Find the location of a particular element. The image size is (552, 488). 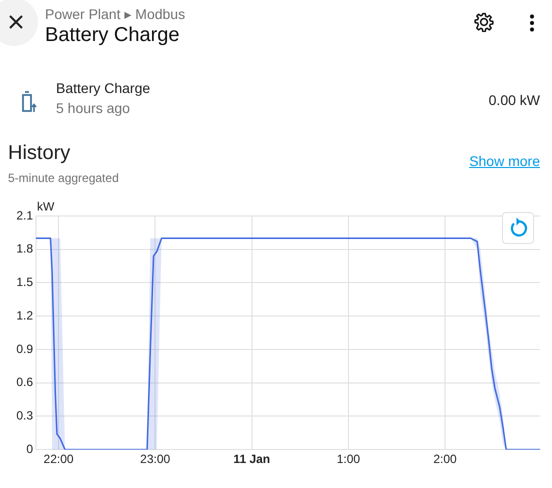

y-tick-label: 1.5 is located at coordinates (25, 282).